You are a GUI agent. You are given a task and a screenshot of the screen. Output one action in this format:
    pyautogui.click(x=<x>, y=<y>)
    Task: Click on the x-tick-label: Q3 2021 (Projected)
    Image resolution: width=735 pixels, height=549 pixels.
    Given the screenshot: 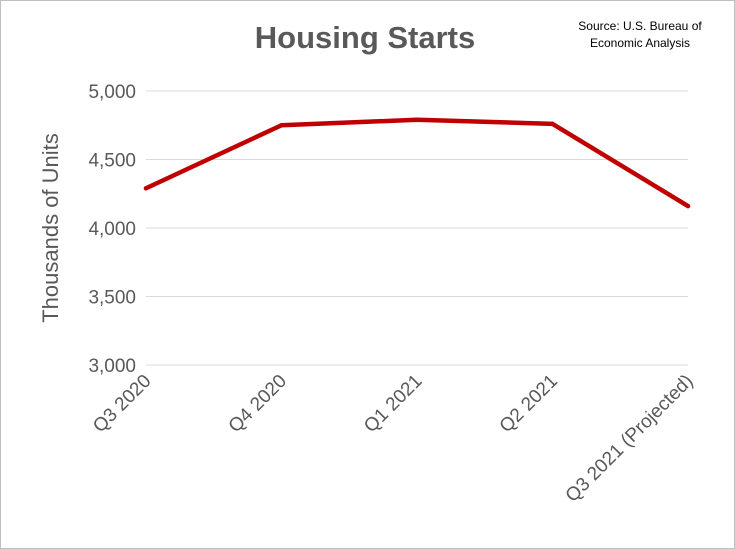 What is the action you would take?
    pyautogui.click(x=630, y=439)
    